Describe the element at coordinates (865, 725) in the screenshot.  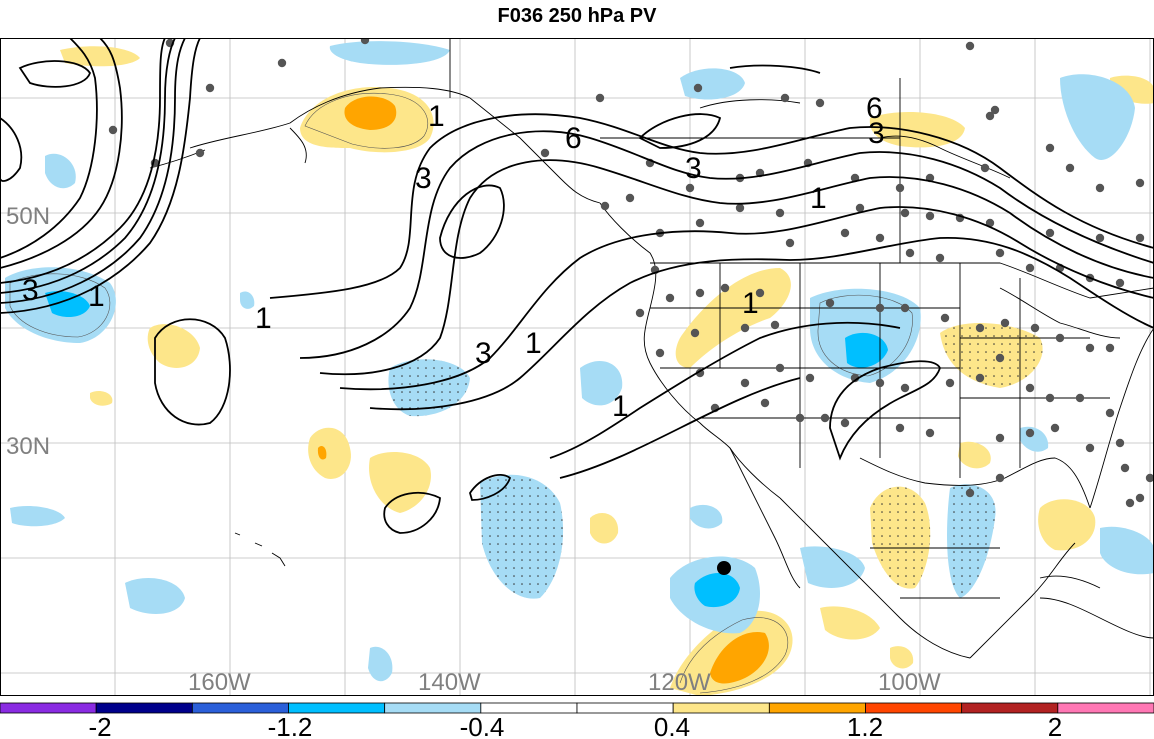
I see `colorbar-tick-label: 1.2` at that location.